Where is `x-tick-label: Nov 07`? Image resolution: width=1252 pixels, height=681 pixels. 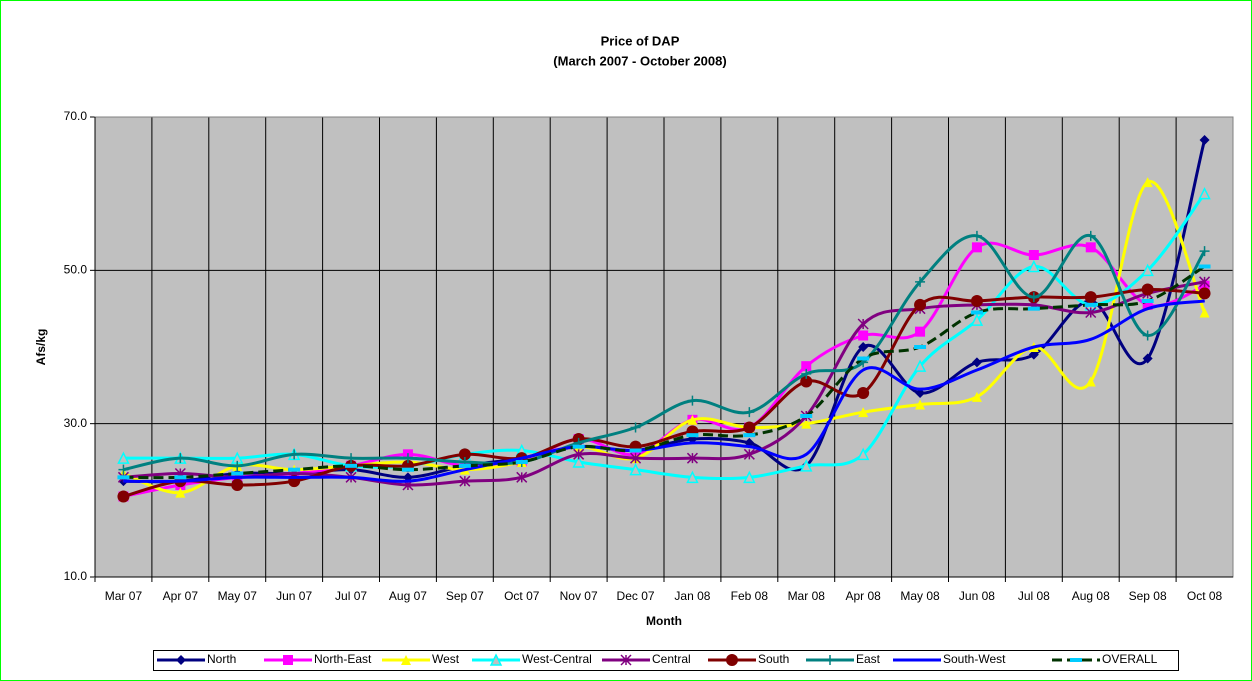 x-tick-label: Nov 07 is located at coordinates (579, 596).